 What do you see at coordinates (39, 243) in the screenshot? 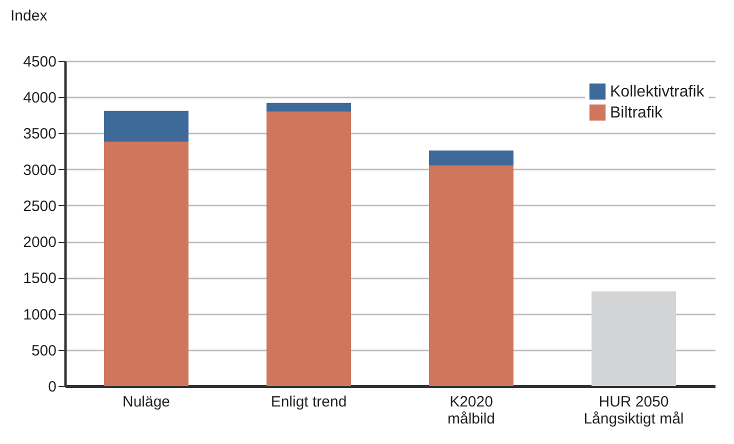
I see `y-tick-label: 2000` at bounding box center [39, 243].